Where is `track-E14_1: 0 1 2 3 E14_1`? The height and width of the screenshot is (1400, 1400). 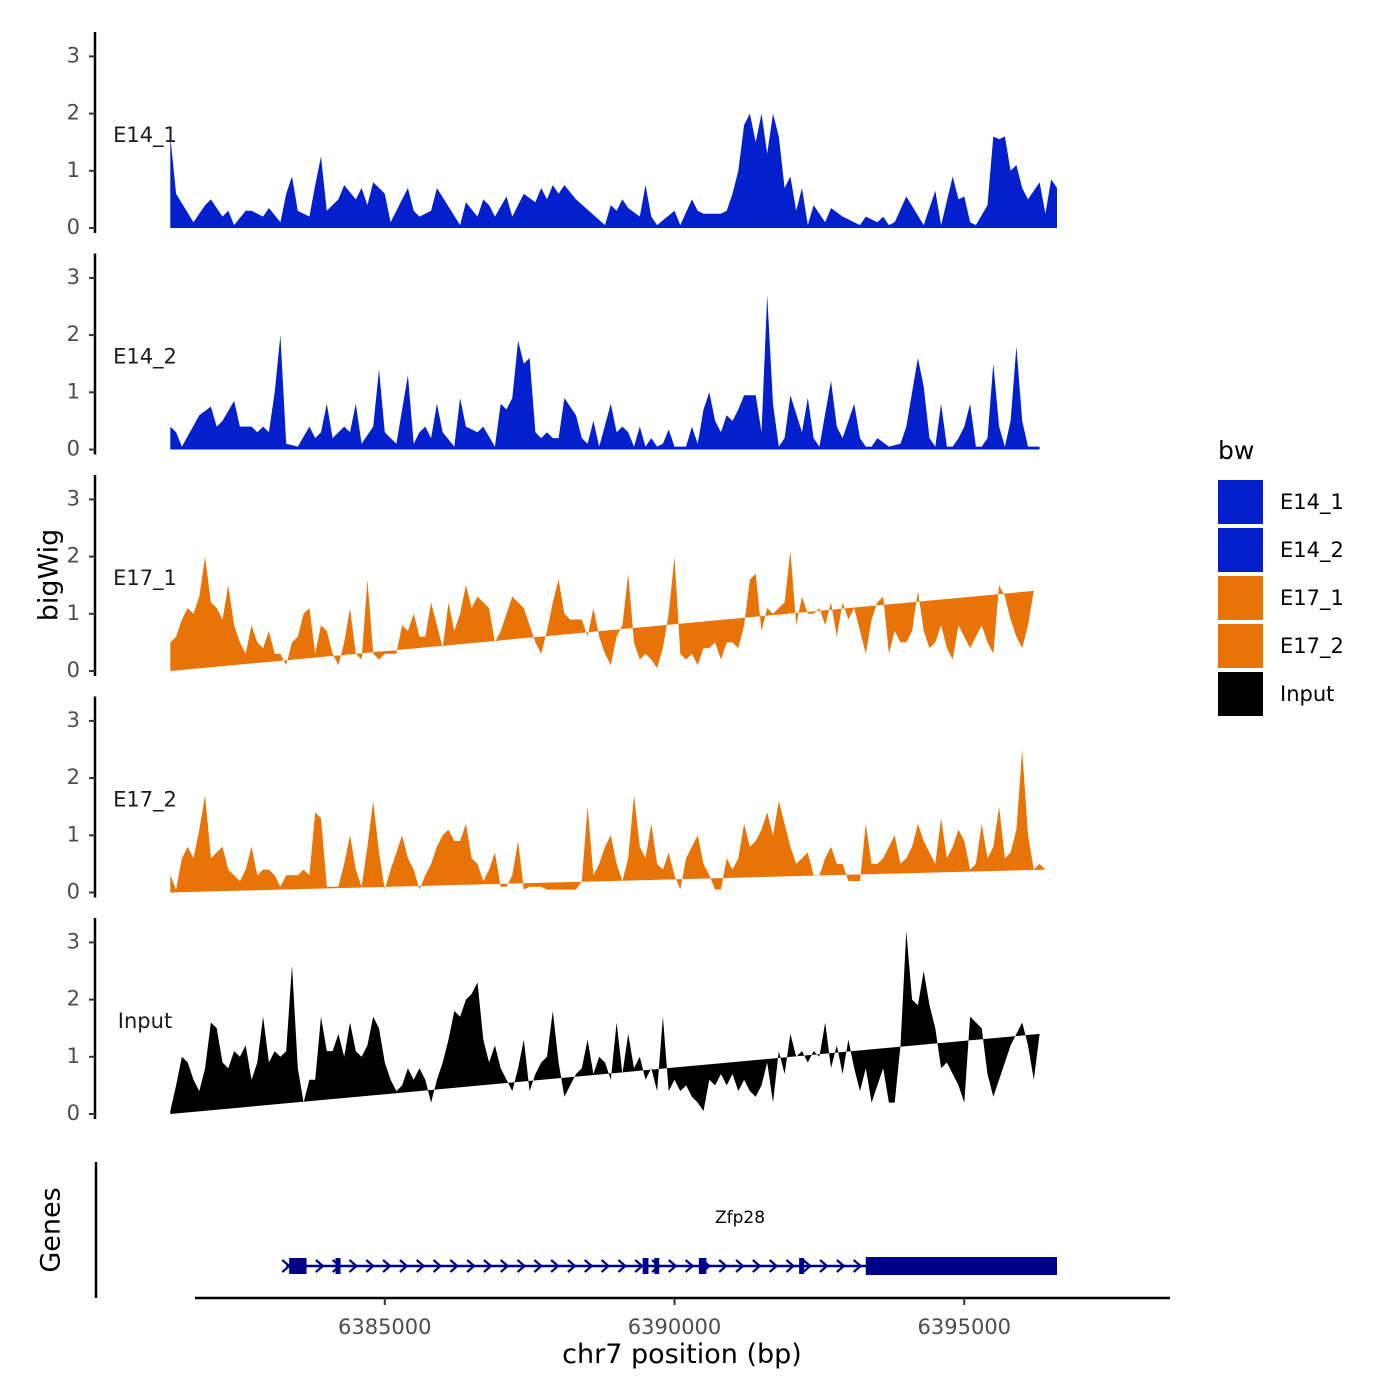 track-E14_1: 0 1 2 3 E14_1 is located at coordinates (562, 135).